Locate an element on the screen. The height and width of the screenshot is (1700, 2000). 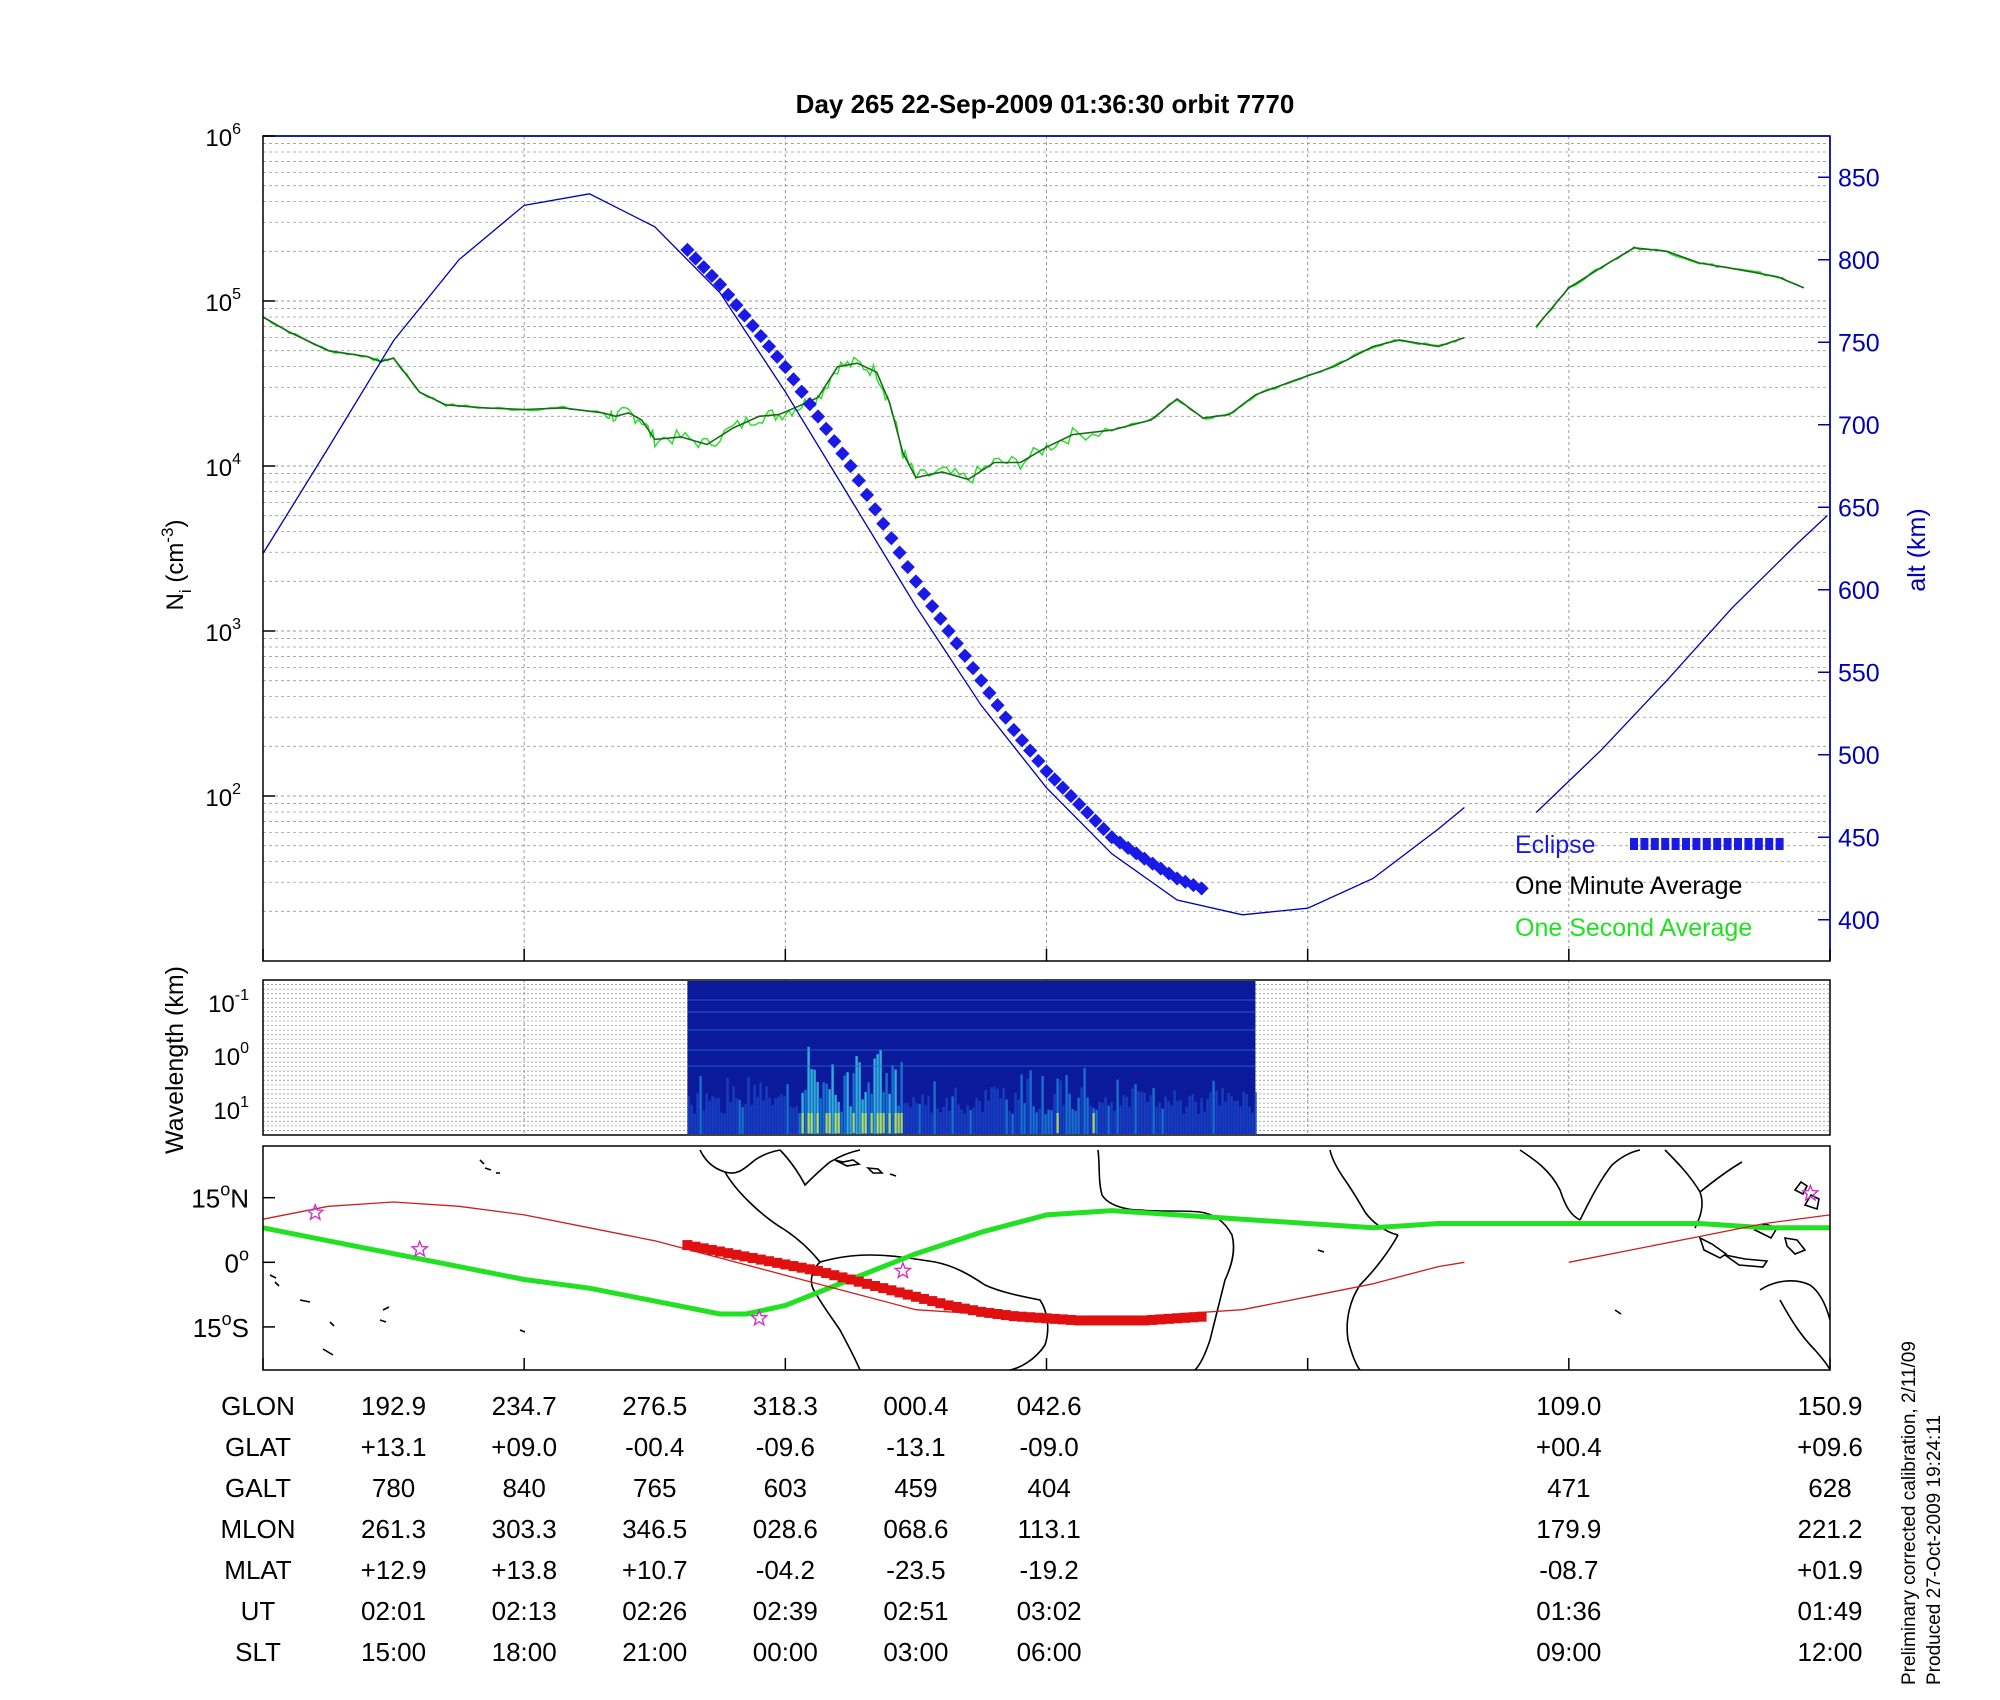
table-cell: +13.1 is located at coordinates (394, 1447).